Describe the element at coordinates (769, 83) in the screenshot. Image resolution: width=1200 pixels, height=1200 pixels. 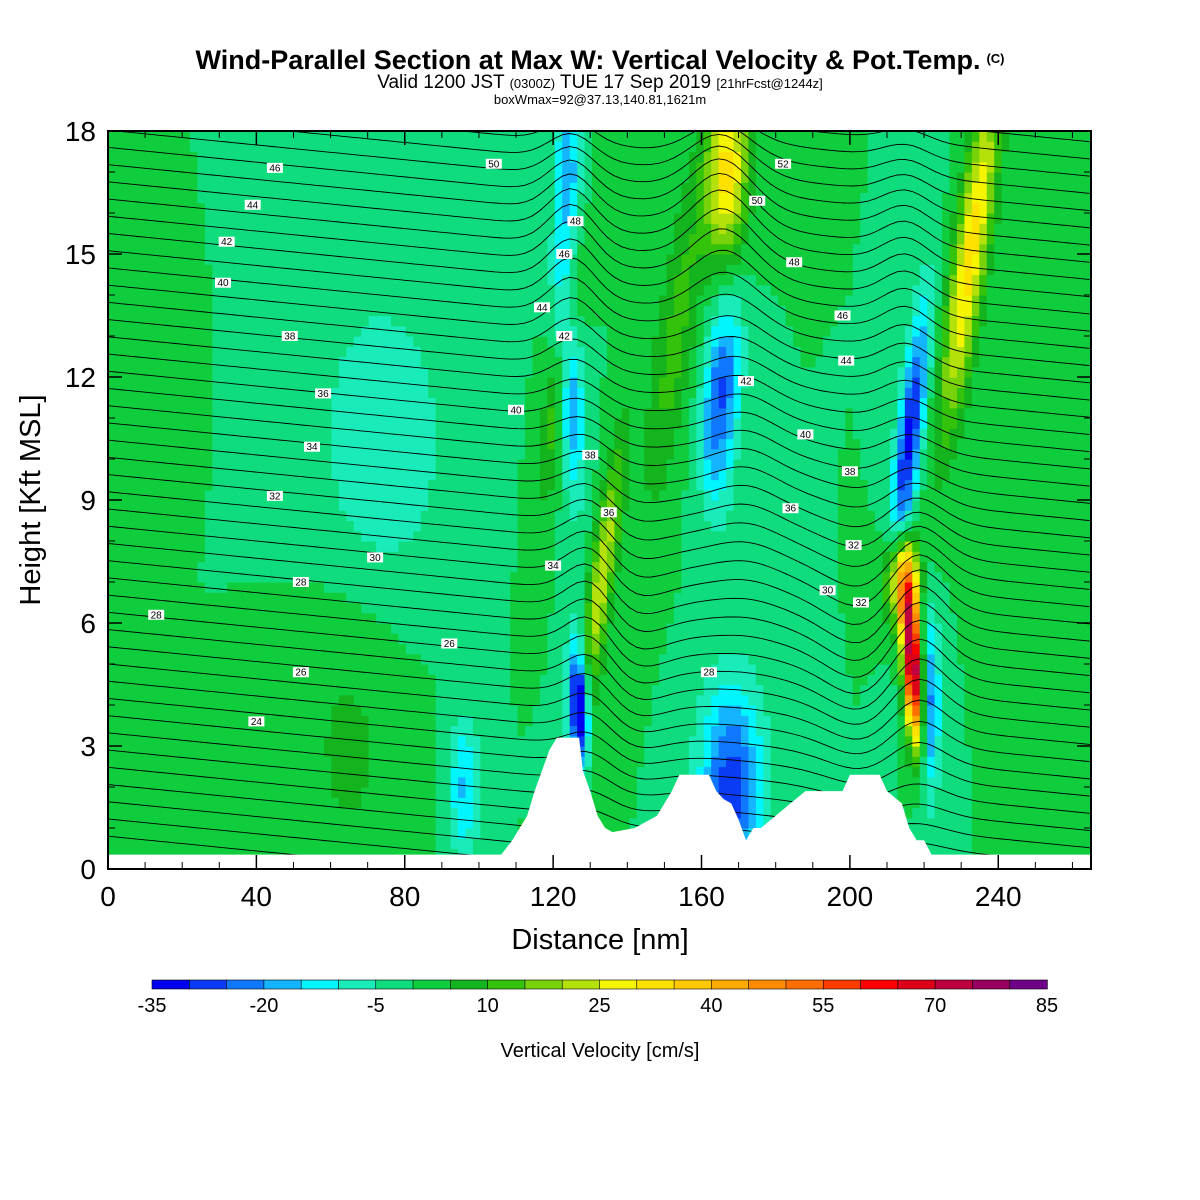
I see `forecast-info: [21hrFcst@1244z]` at that location.